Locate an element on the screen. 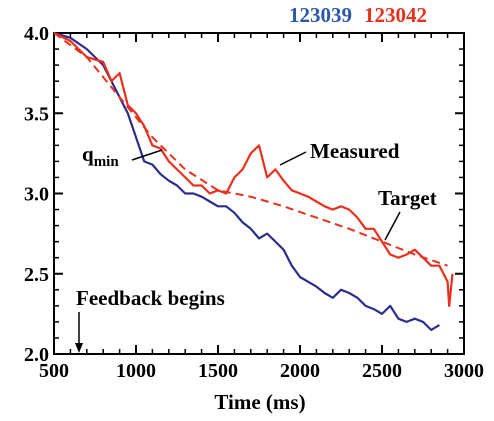 This screenshot has width=494, height=421. feedback-annotation: Feedback begins is located at coordinates (150, 298).